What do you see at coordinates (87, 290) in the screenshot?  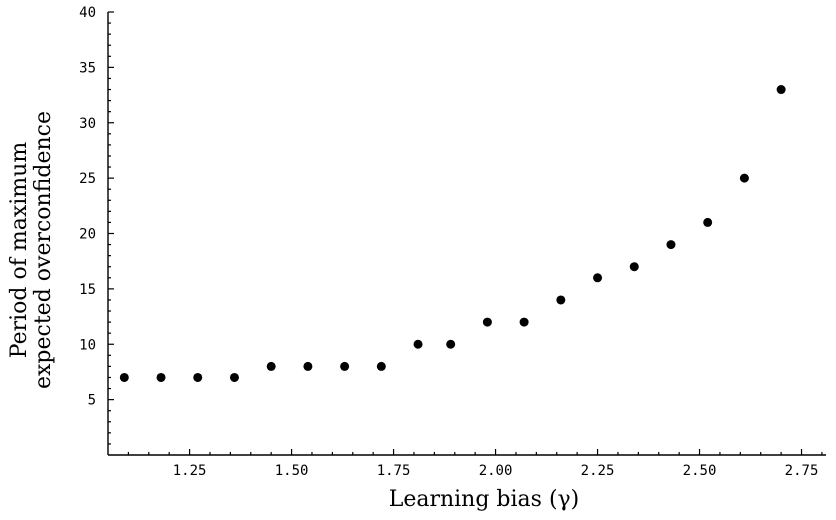 I see `y-tick-label: 15` at bounding box center [87, 290].